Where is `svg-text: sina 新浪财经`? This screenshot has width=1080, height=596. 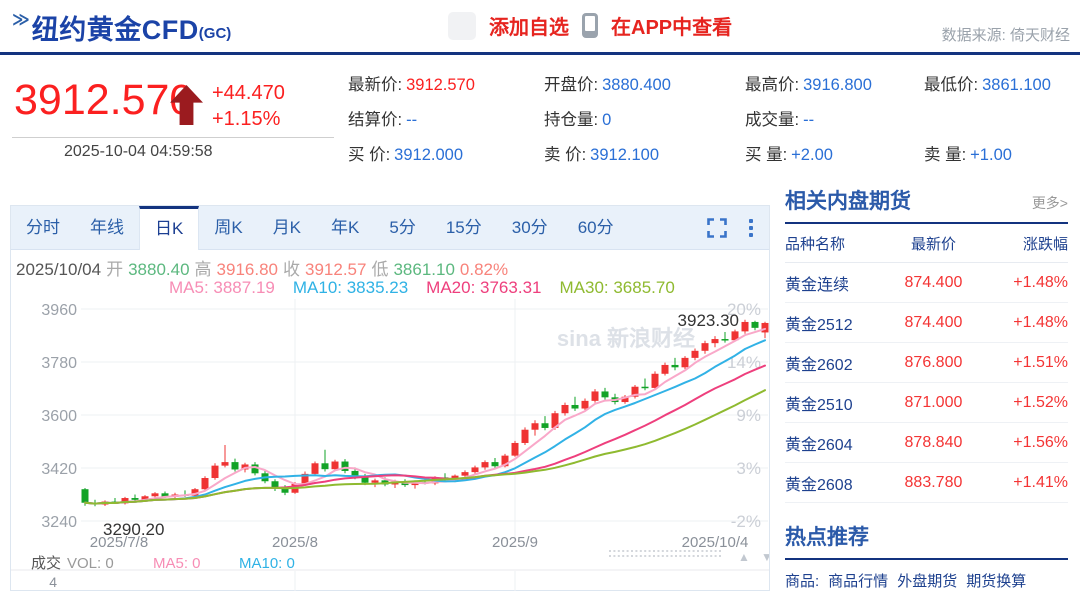 svg-text: sina 新浪财经 is located at coordinates (626, 338).